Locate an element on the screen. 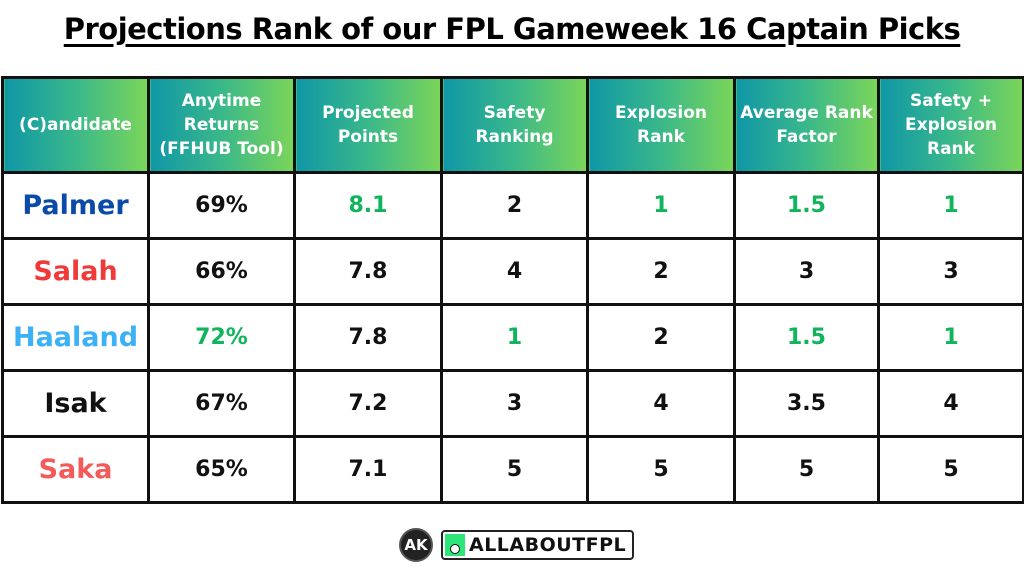 The height and width of the screenshot is (576, 1024). header-candidate: (C)andidate is located at coordinates (75, 125).